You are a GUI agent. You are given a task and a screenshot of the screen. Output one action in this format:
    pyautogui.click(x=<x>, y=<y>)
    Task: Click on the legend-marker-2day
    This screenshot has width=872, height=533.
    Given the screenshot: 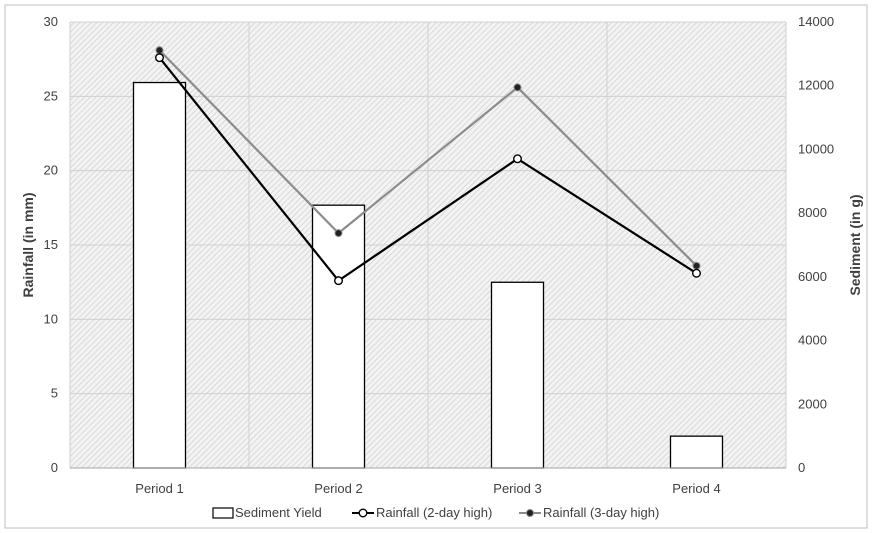 What is the action you would take?
    pyautogui.click(x=363, y=513)
    